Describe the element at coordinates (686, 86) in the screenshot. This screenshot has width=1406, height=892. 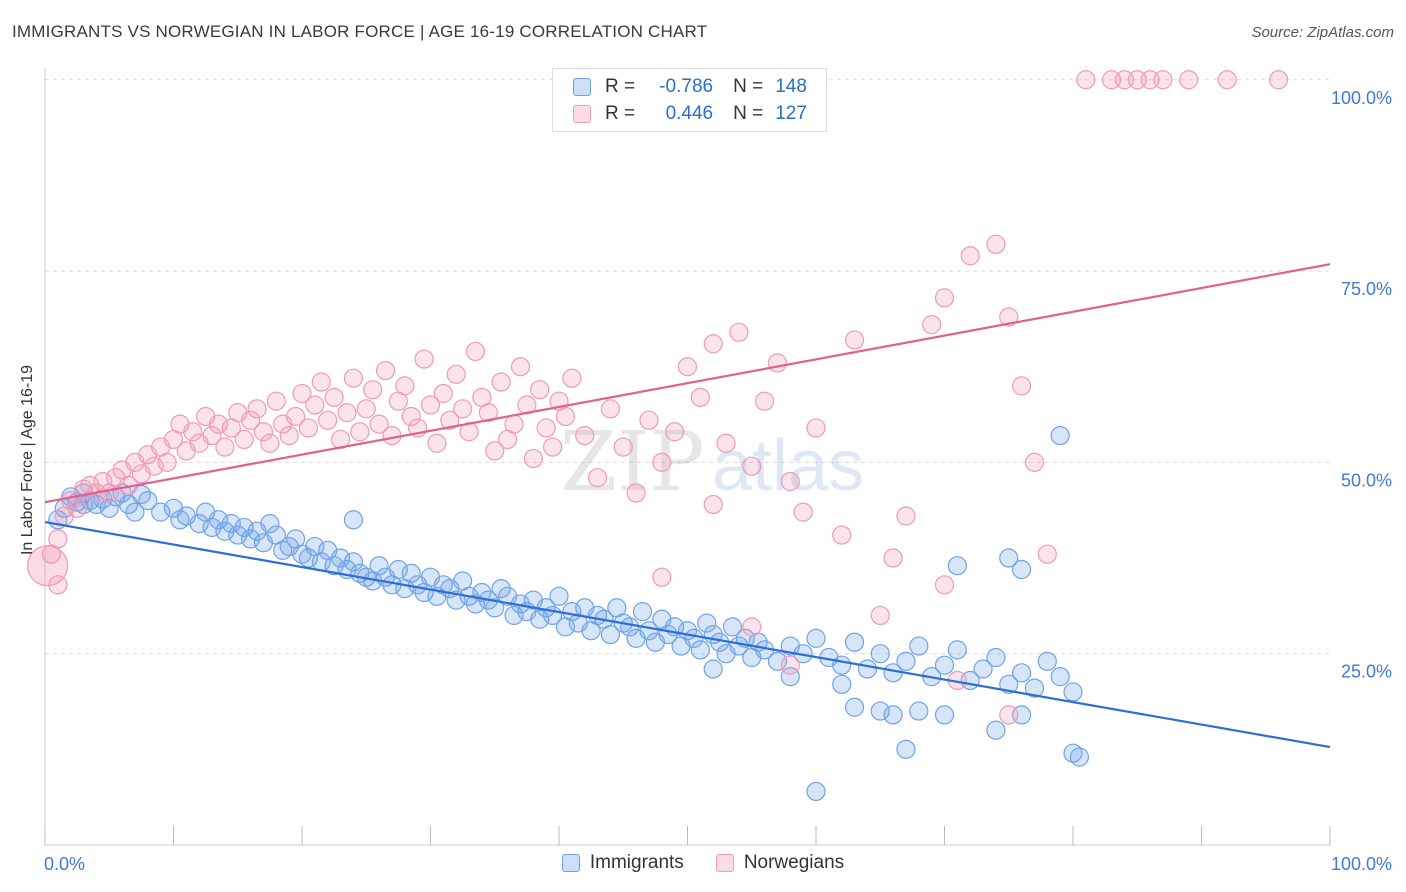
I see `legend-r-value: -0.786` at that location.